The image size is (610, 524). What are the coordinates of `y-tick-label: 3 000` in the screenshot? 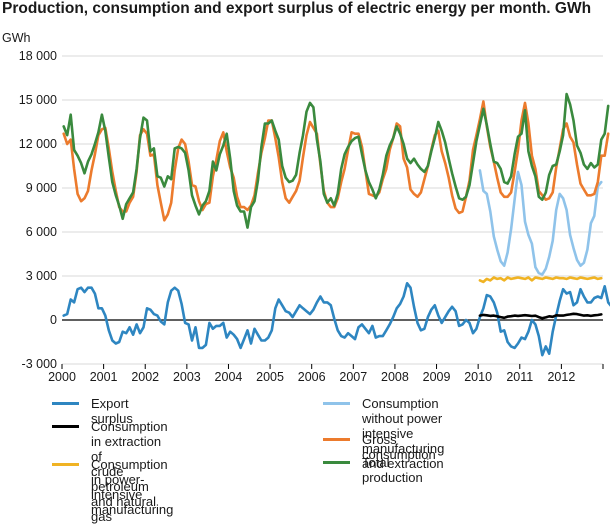 It's located at (41, 276).